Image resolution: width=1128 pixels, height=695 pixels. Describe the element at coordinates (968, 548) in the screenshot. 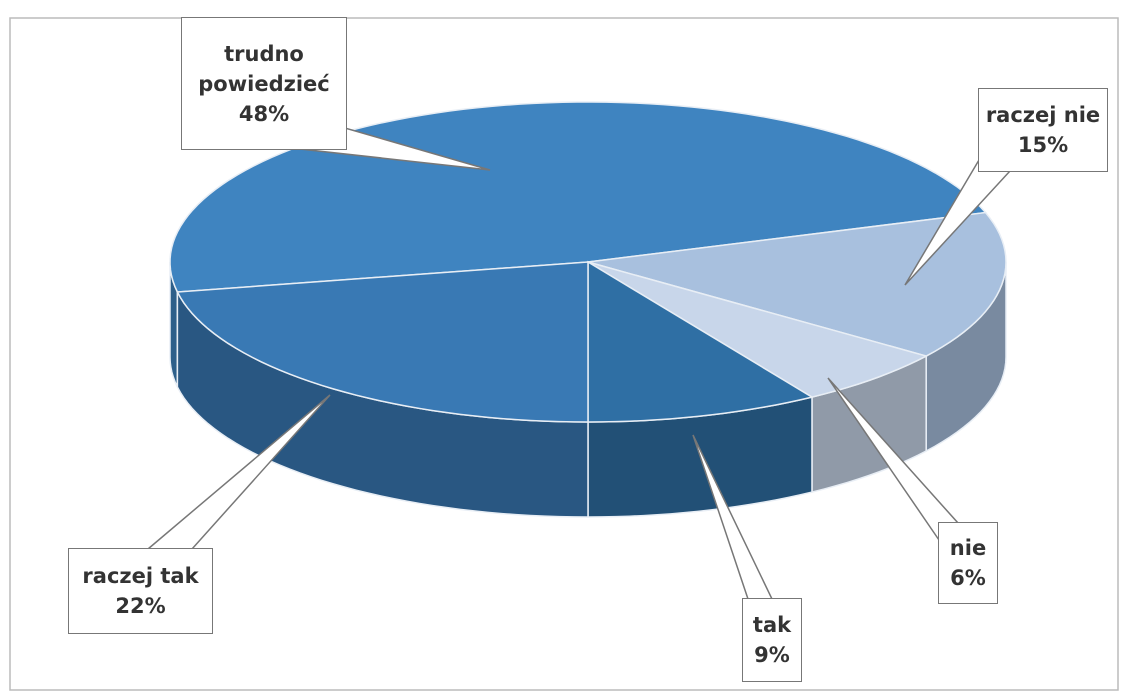

I see `category-label: nie` at that location.